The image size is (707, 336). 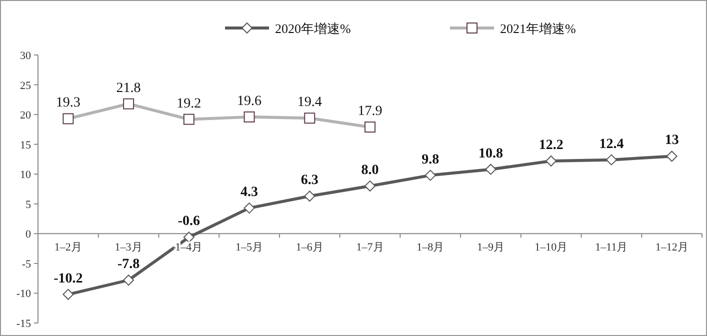 I want to click on data-label: 21.8, so click(x=128, y=88).